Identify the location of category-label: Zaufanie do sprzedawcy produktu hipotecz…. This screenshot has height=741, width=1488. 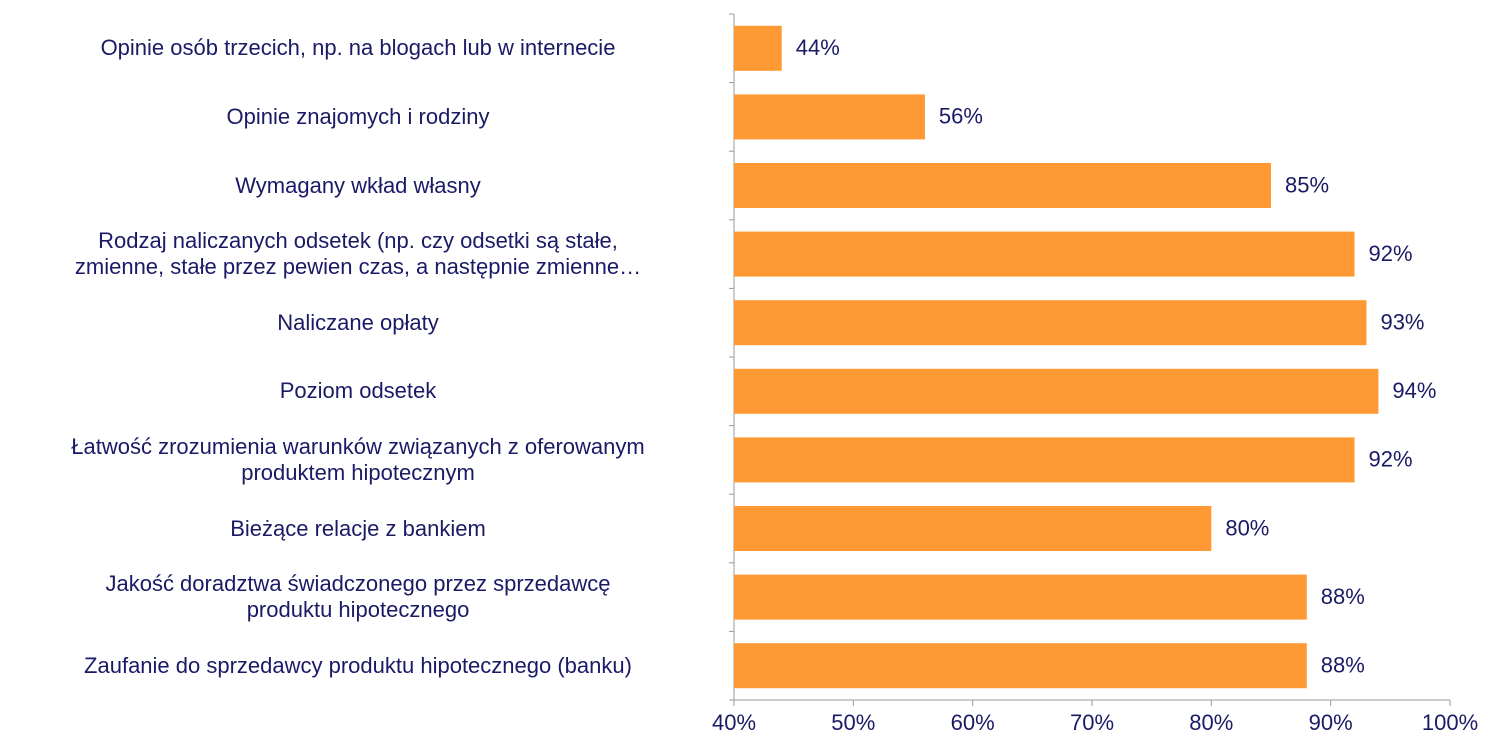
(358, 665).